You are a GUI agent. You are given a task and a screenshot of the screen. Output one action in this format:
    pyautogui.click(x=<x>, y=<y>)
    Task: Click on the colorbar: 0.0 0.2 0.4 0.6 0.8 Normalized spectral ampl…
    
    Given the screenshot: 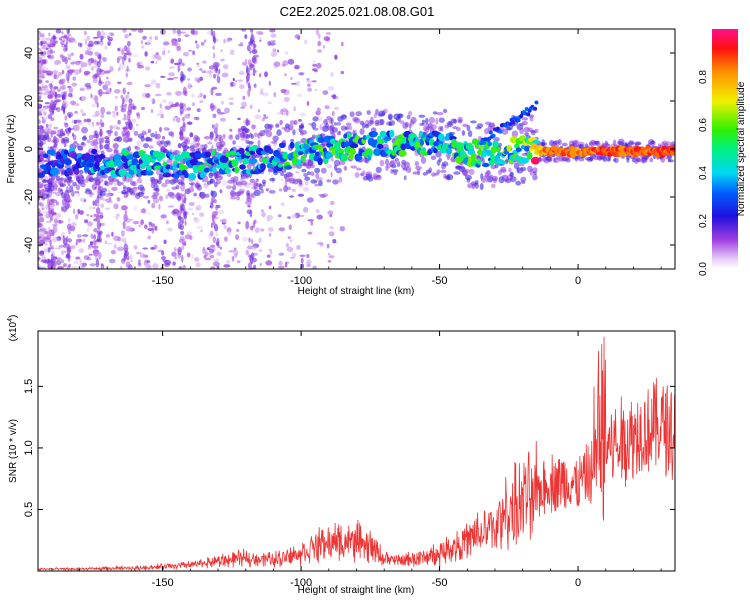 What is the action you would take?
    pyautogui.click(x=722, y=152)
    